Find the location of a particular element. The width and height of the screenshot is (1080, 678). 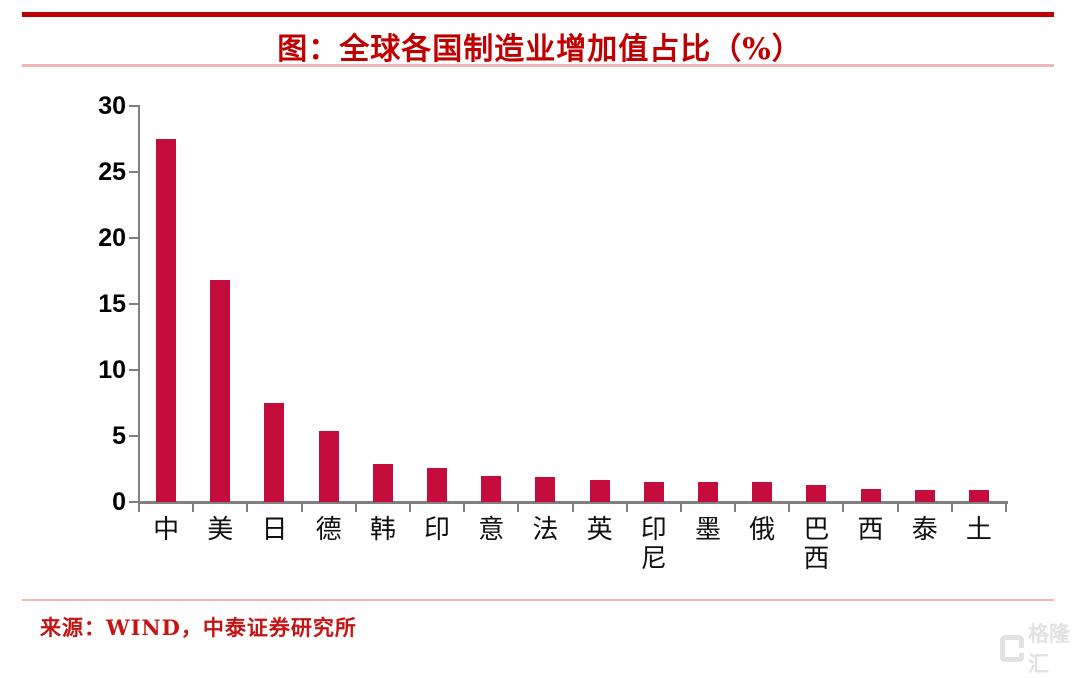

bar-日 is located at coordinates (274, 452).